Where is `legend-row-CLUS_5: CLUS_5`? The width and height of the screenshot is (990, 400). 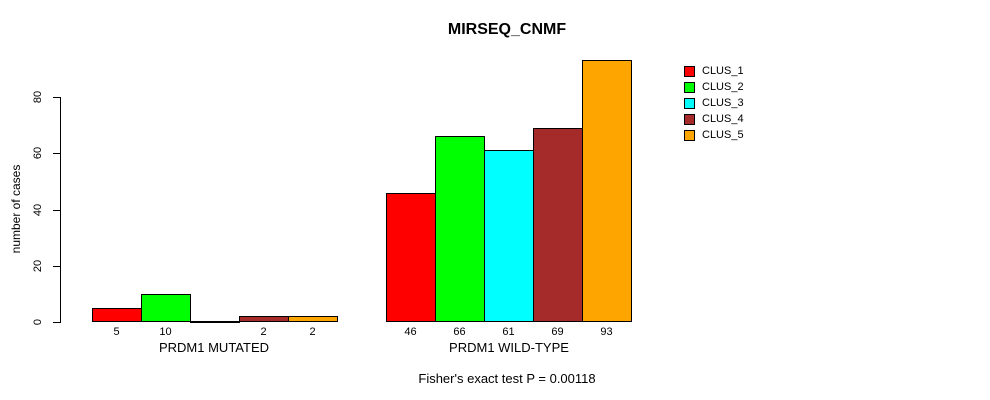 legend-row-CLUS_5: CLUS_5 is located at coordinates (714, 135).